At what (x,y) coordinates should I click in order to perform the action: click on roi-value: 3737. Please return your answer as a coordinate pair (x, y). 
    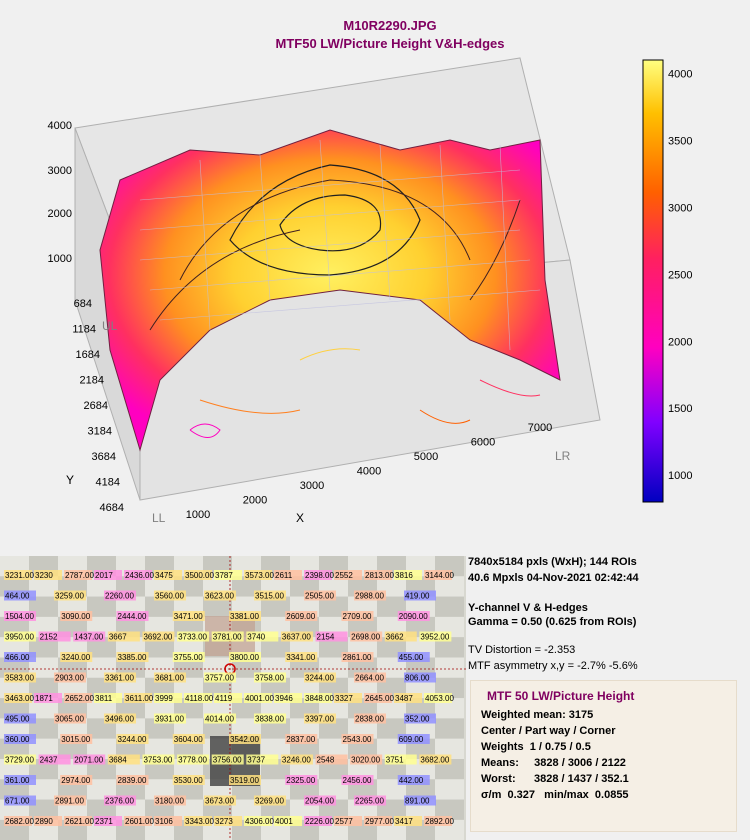
    Looking at the image, I should click on (256, 760).